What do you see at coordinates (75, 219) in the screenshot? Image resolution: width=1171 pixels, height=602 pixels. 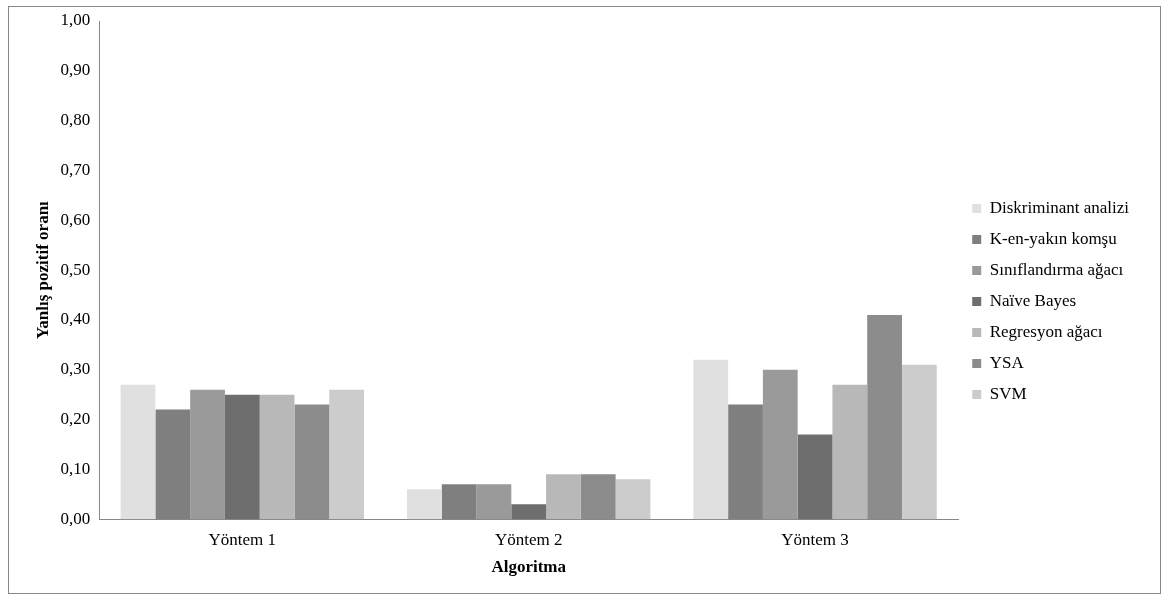 I see `y-tick-label: 0,60` at bounding box center [75, 219].